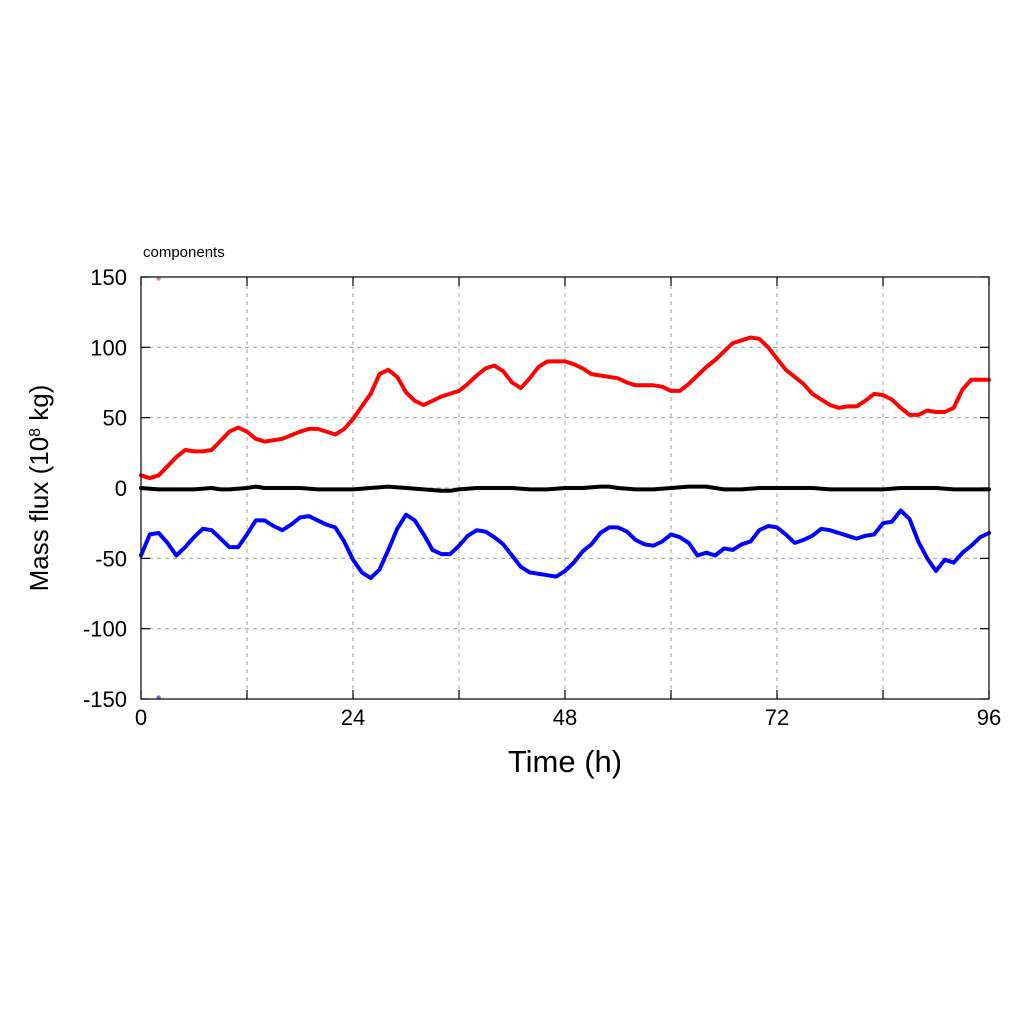  I want to click on y-tick-label: -150, so click(105, 699).